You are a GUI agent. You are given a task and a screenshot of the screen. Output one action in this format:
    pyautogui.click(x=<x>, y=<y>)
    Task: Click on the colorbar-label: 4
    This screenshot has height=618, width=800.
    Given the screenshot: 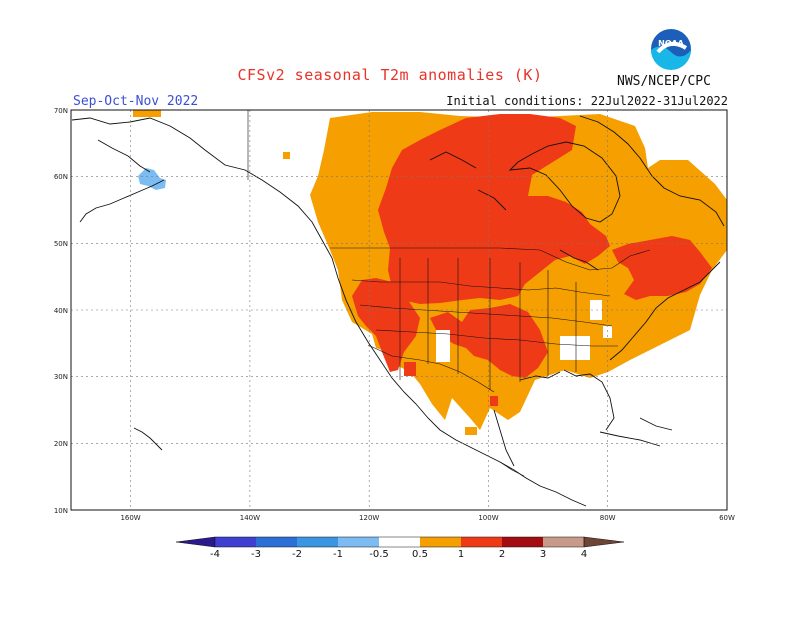 What is the action you would take?
    pyautogui.click(x=584, y=554)
    